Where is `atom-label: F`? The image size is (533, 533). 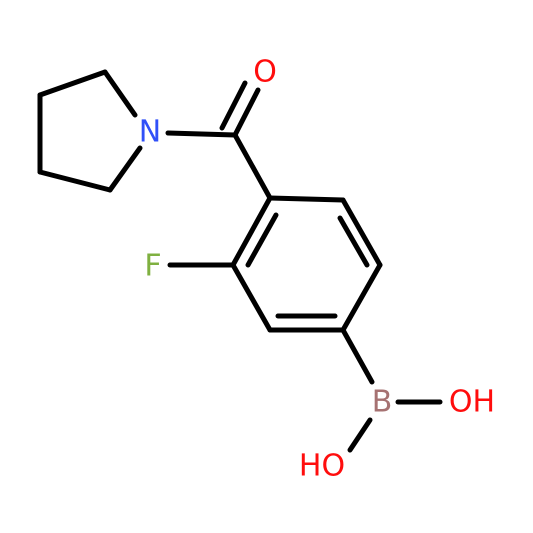
atom-label: F is located at coordinates (152, 266).